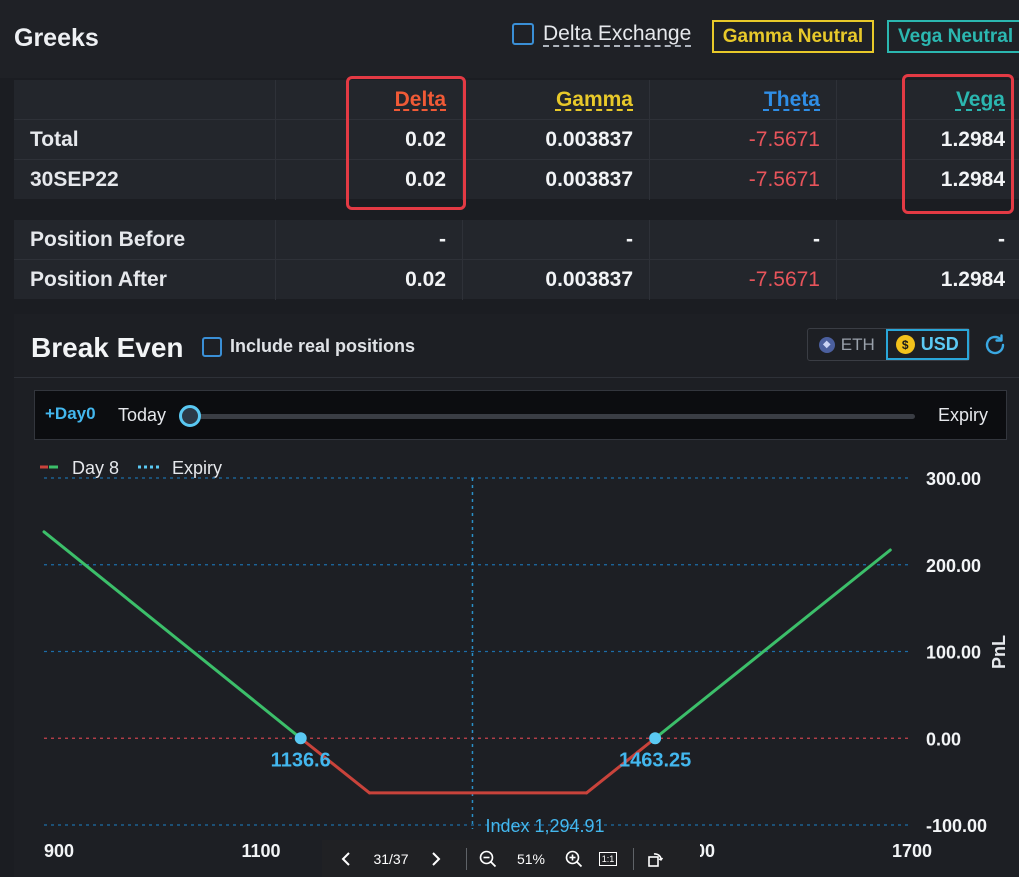  What do you see at coordinates (131, 468) in the screenshot?
I see `chart-legend: Day 8 Expiry` at bounding box center [131, 468].